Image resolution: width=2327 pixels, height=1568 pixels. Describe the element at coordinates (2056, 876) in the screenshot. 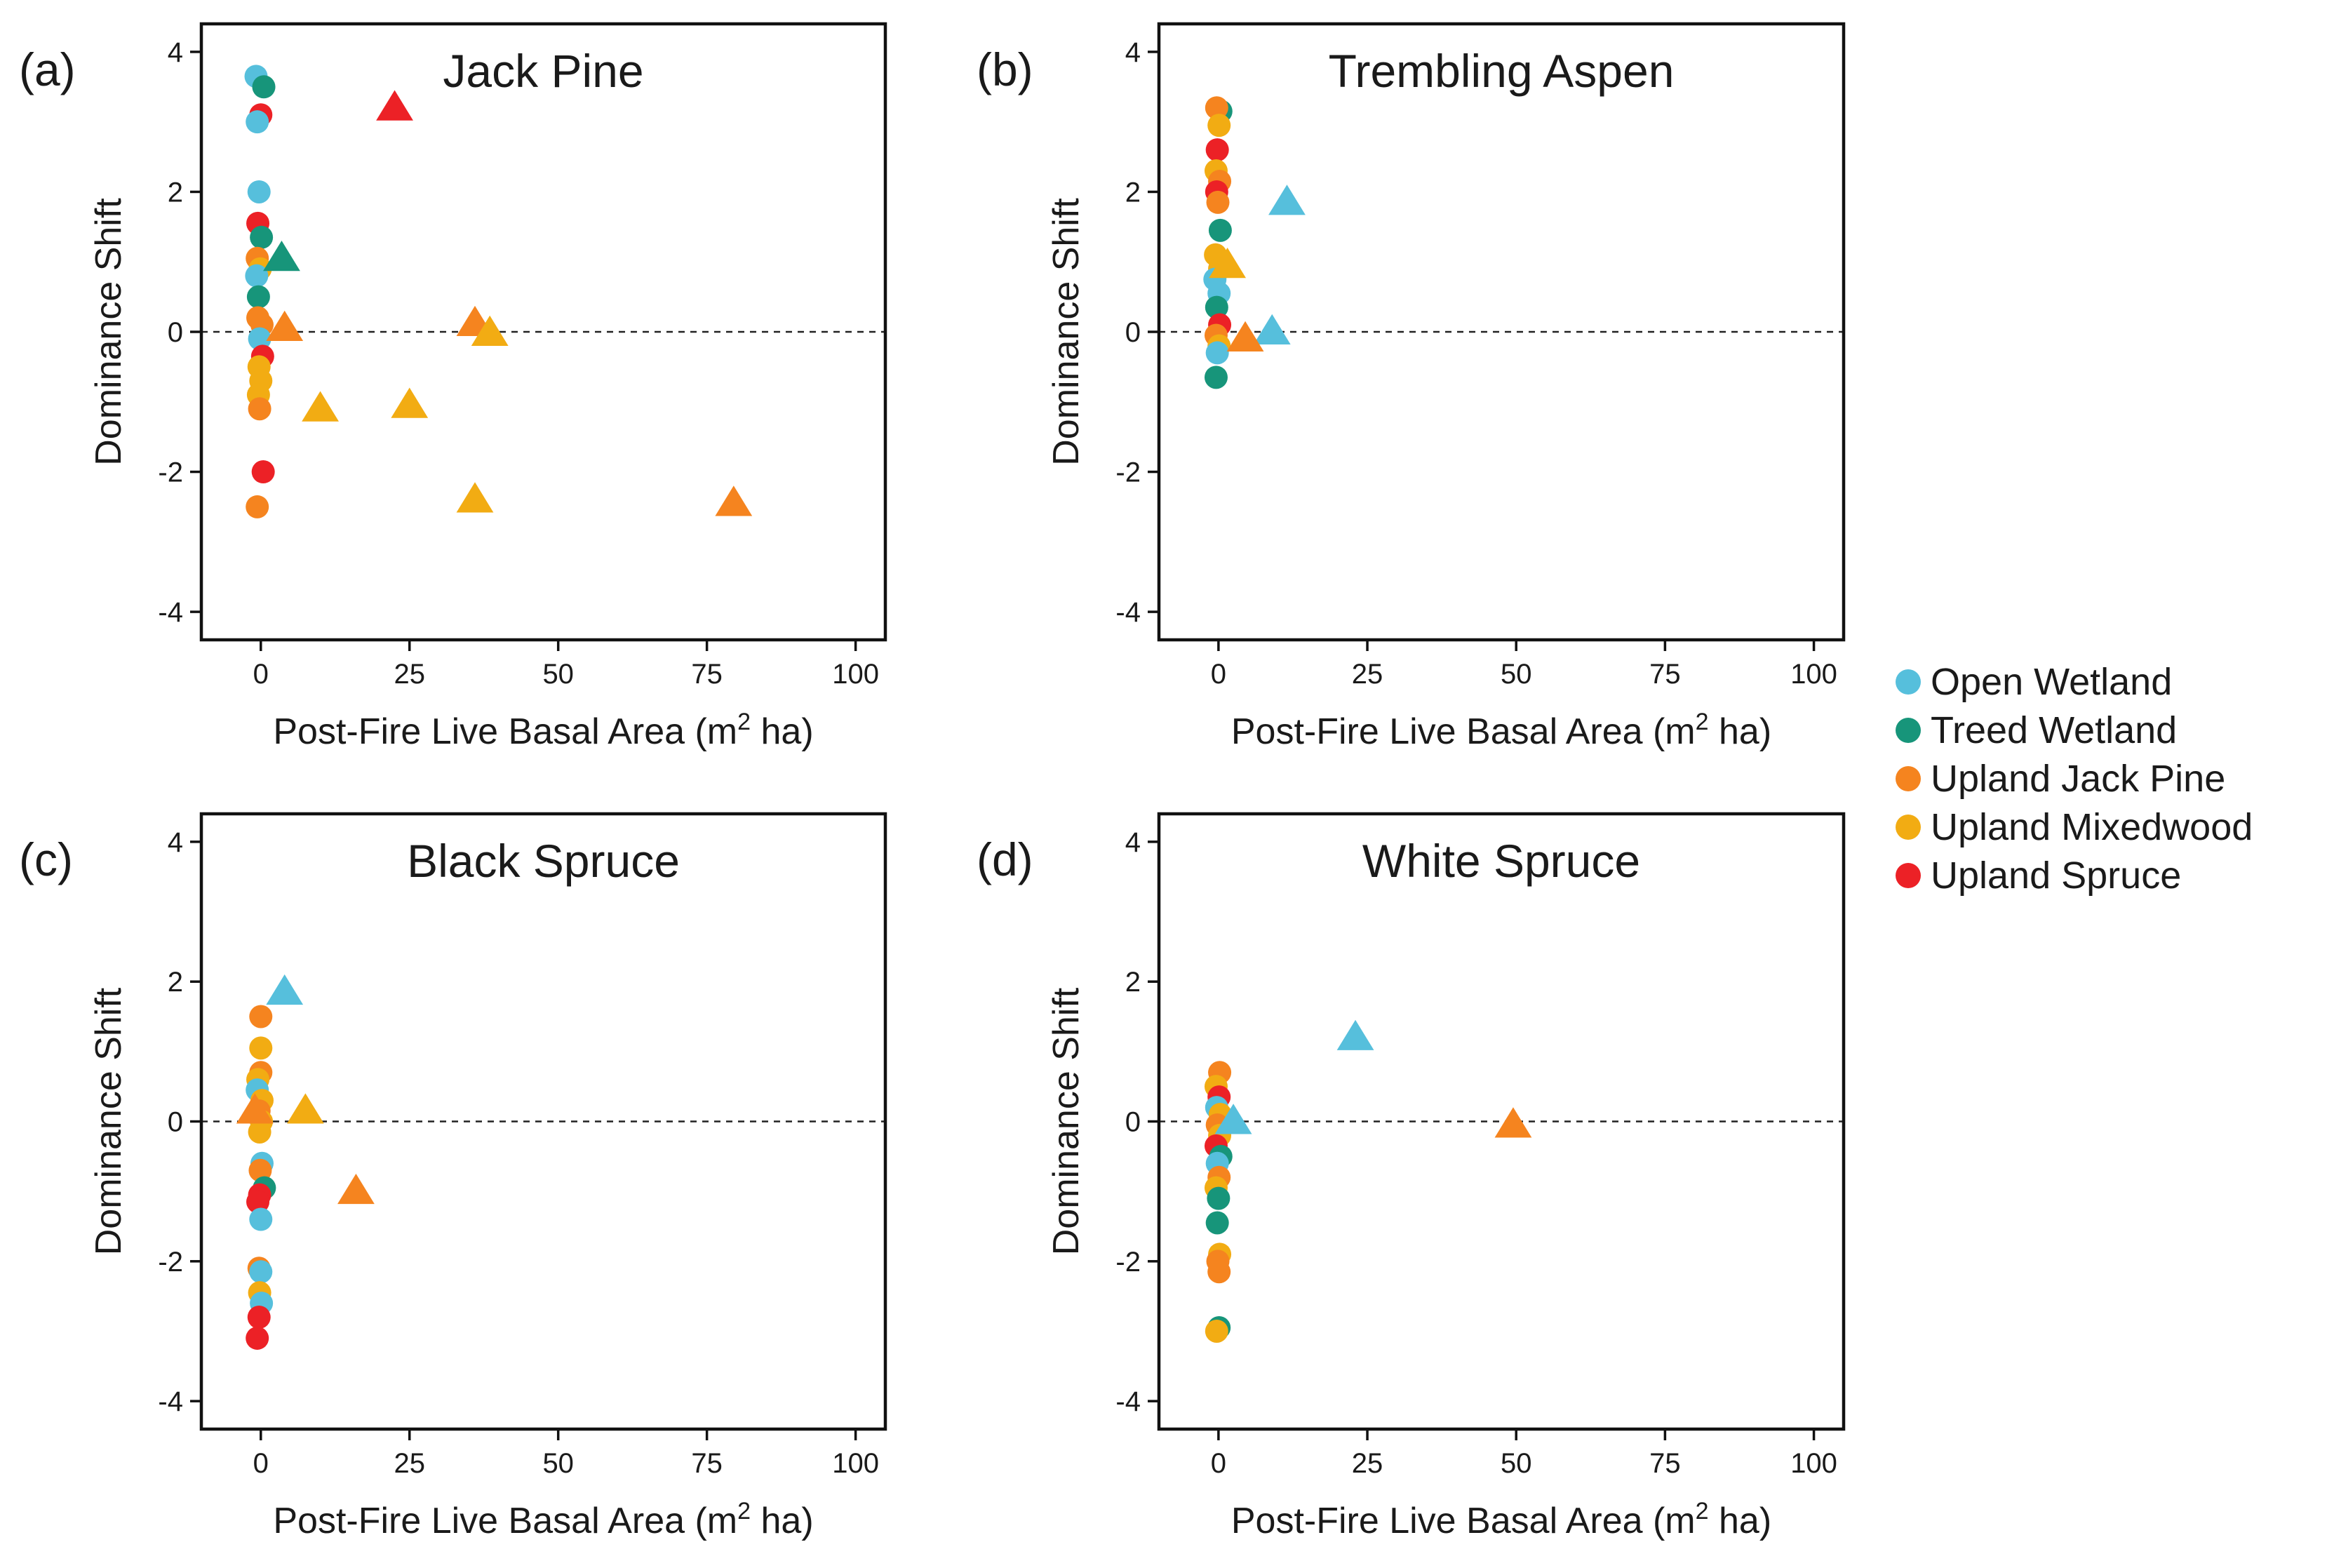

I see `legend-label-upland-spruce: Upland Spruce` at that location.